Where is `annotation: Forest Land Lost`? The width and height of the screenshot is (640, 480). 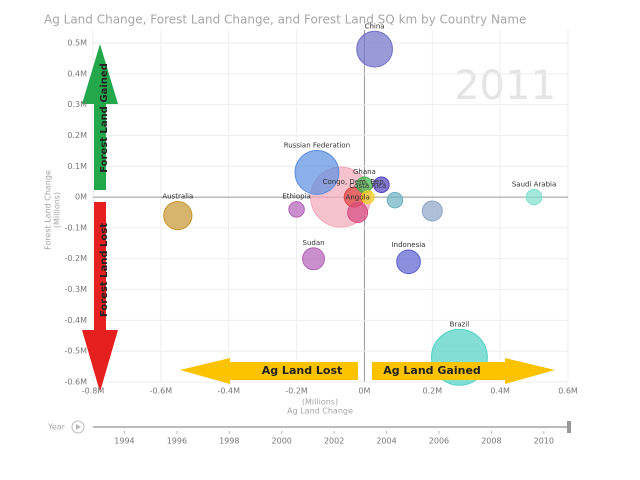
annotation: Forest Land Lost is located at coordinates (104, 270).